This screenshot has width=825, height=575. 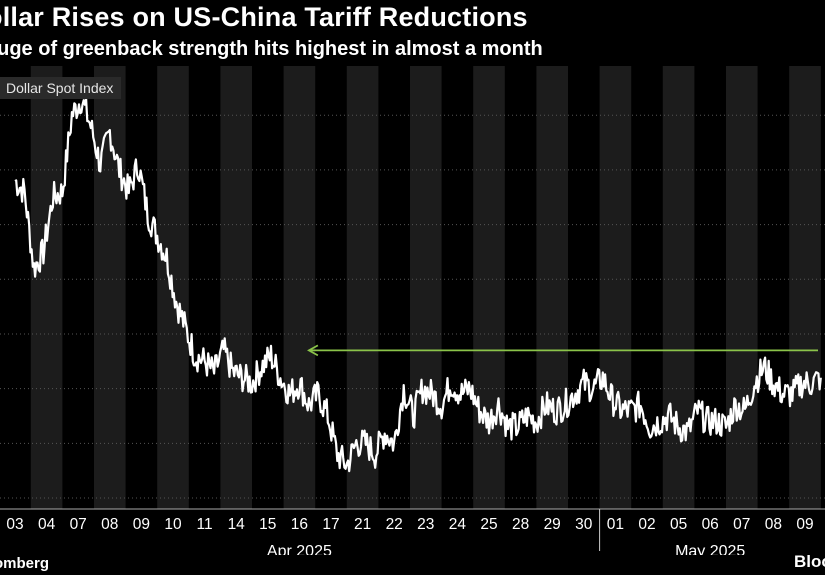 What do you see at coordinates (488, 524) in the screenshot?
I see `x-tick-label: 25` at bounding box center [488, 524].